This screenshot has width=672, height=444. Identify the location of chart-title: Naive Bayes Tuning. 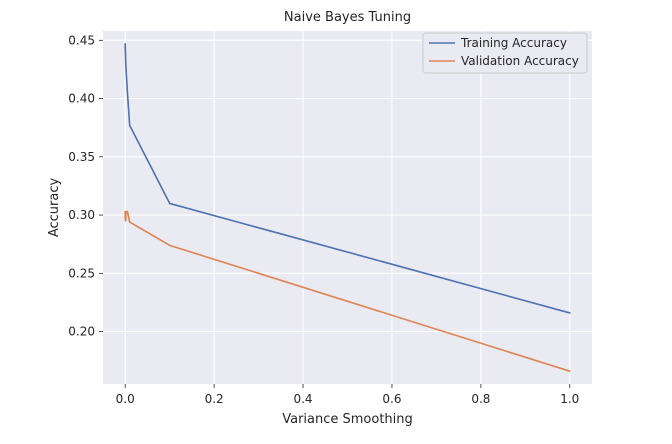
(347, 17).